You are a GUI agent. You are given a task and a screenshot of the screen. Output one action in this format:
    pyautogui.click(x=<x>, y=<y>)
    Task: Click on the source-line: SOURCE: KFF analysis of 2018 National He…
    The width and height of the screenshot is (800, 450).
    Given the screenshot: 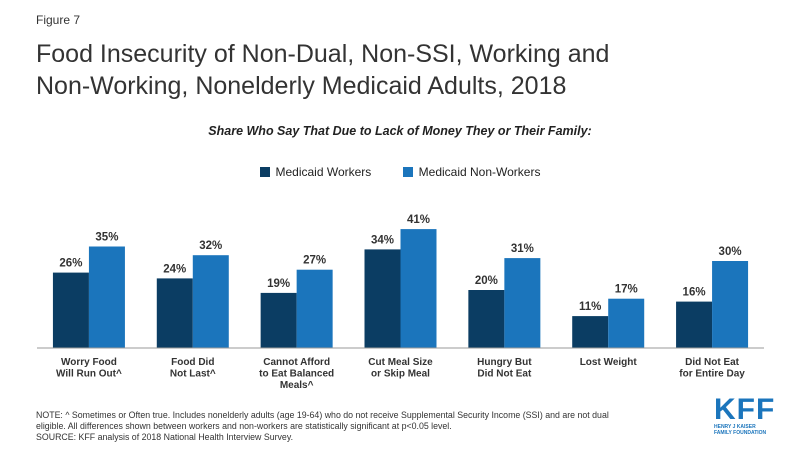 What is the action you would take?
    pyautogui.click(x=165, y=437)
    